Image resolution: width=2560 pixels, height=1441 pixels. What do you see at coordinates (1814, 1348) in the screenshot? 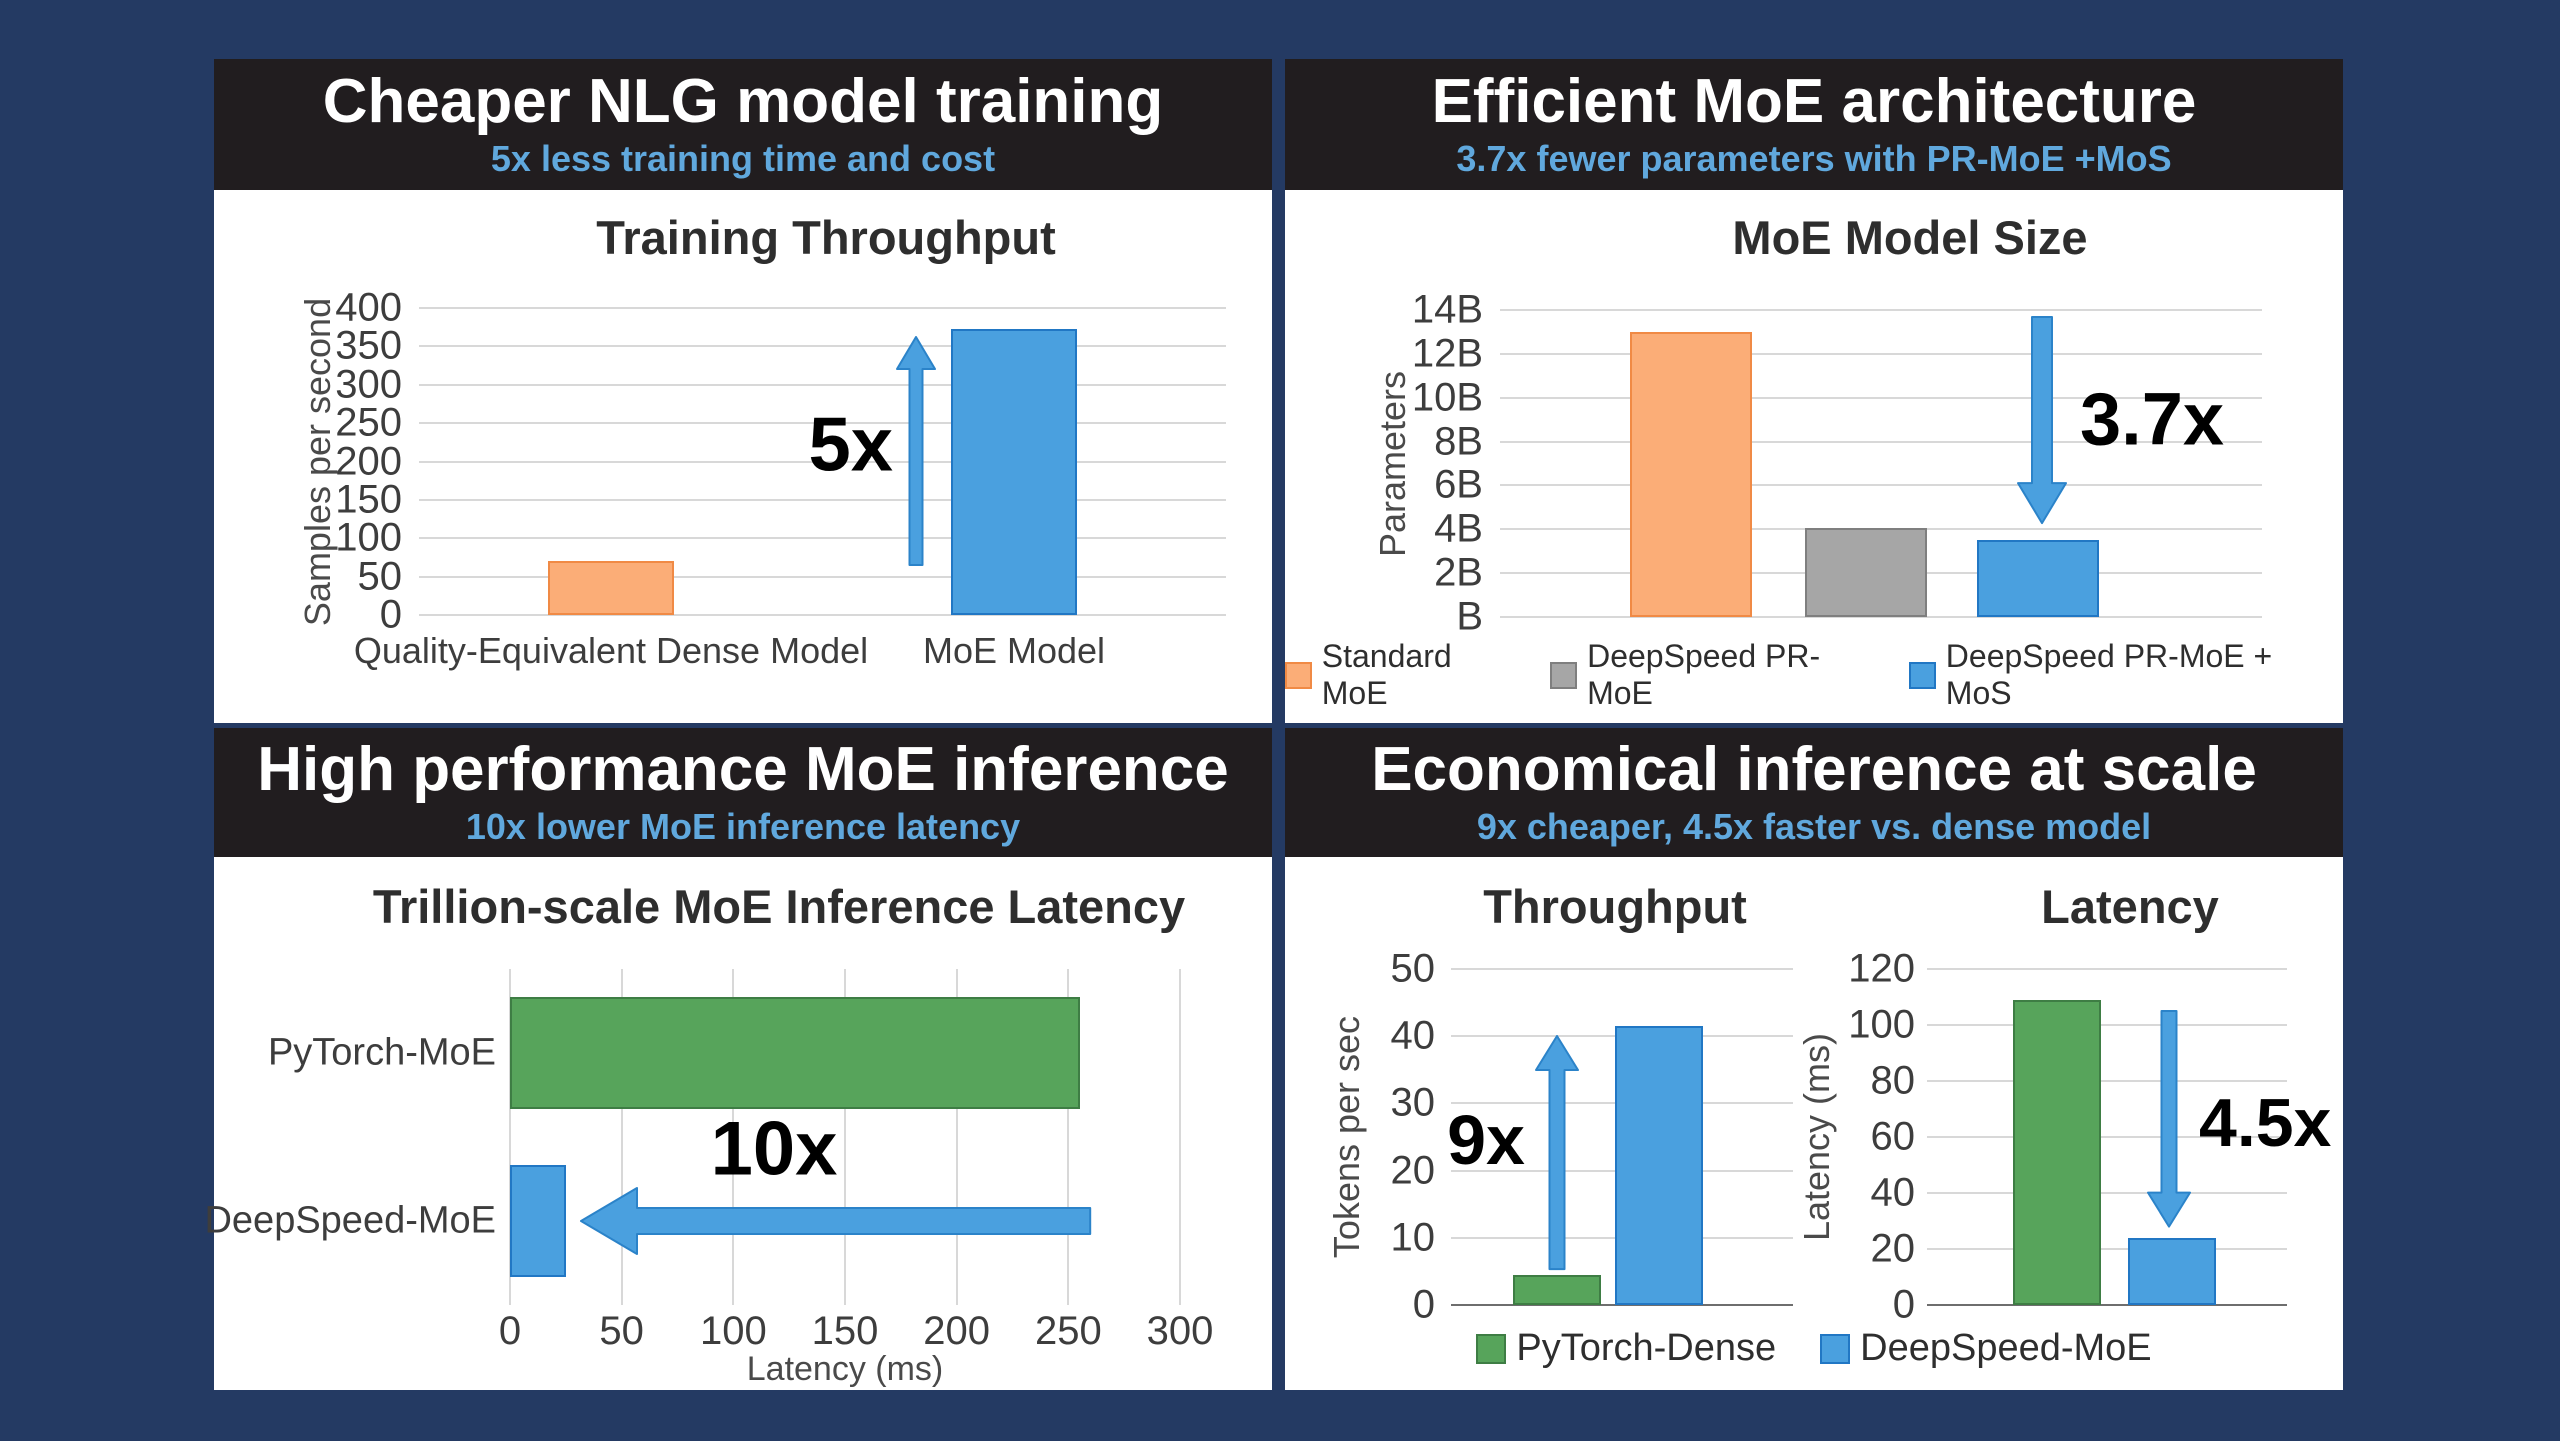
I see `chart-legend: PyTorch-Dense DeepSpeed-MoE` at bounding box center [1814, 1348].